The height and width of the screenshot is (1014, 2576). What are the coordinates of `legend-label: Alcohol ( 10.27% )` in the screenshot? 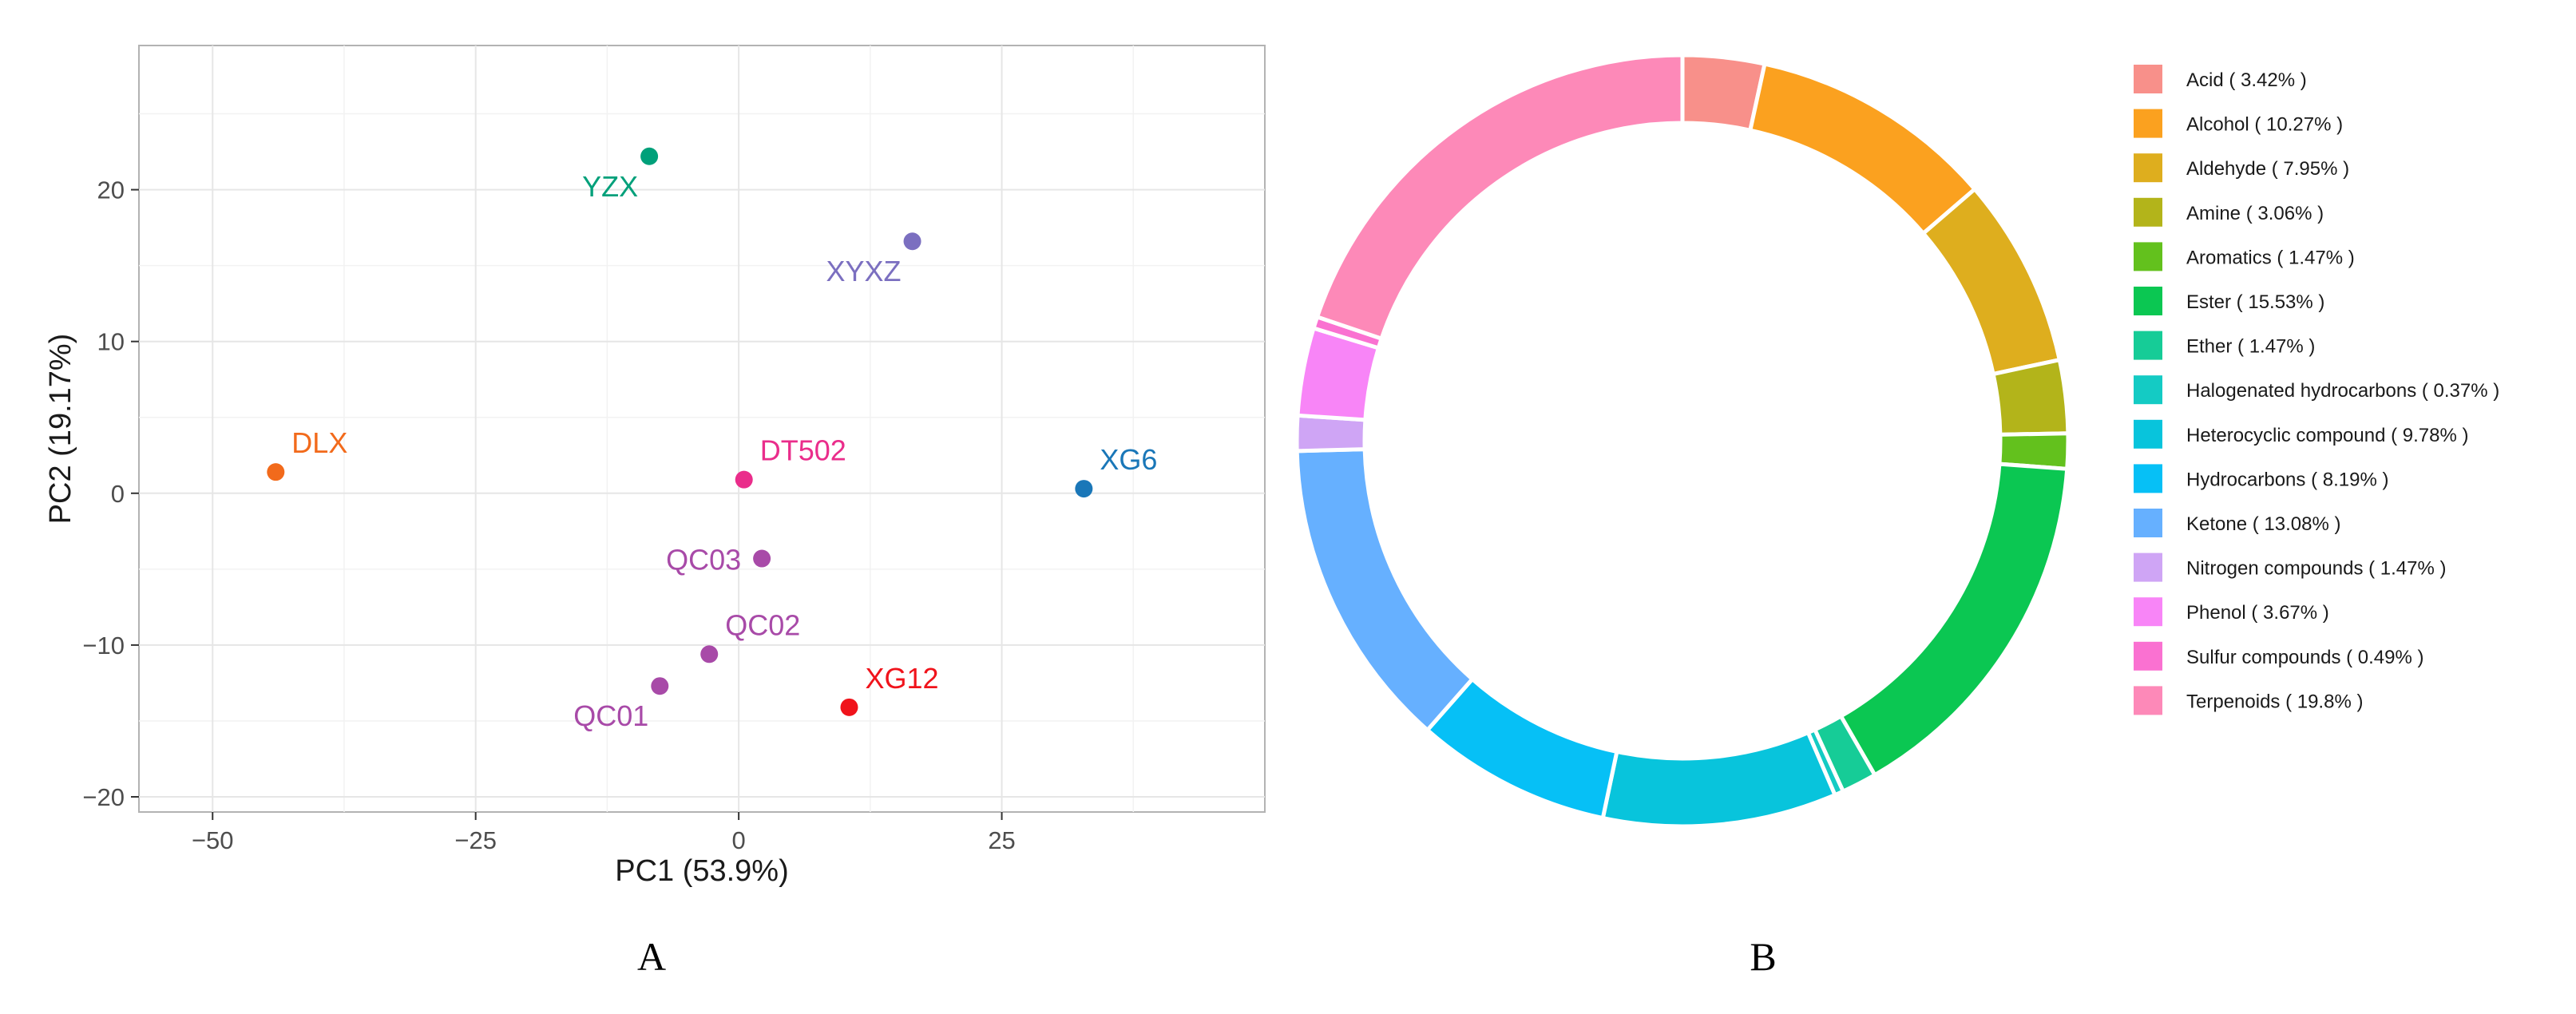 It's located at (2264, 125).